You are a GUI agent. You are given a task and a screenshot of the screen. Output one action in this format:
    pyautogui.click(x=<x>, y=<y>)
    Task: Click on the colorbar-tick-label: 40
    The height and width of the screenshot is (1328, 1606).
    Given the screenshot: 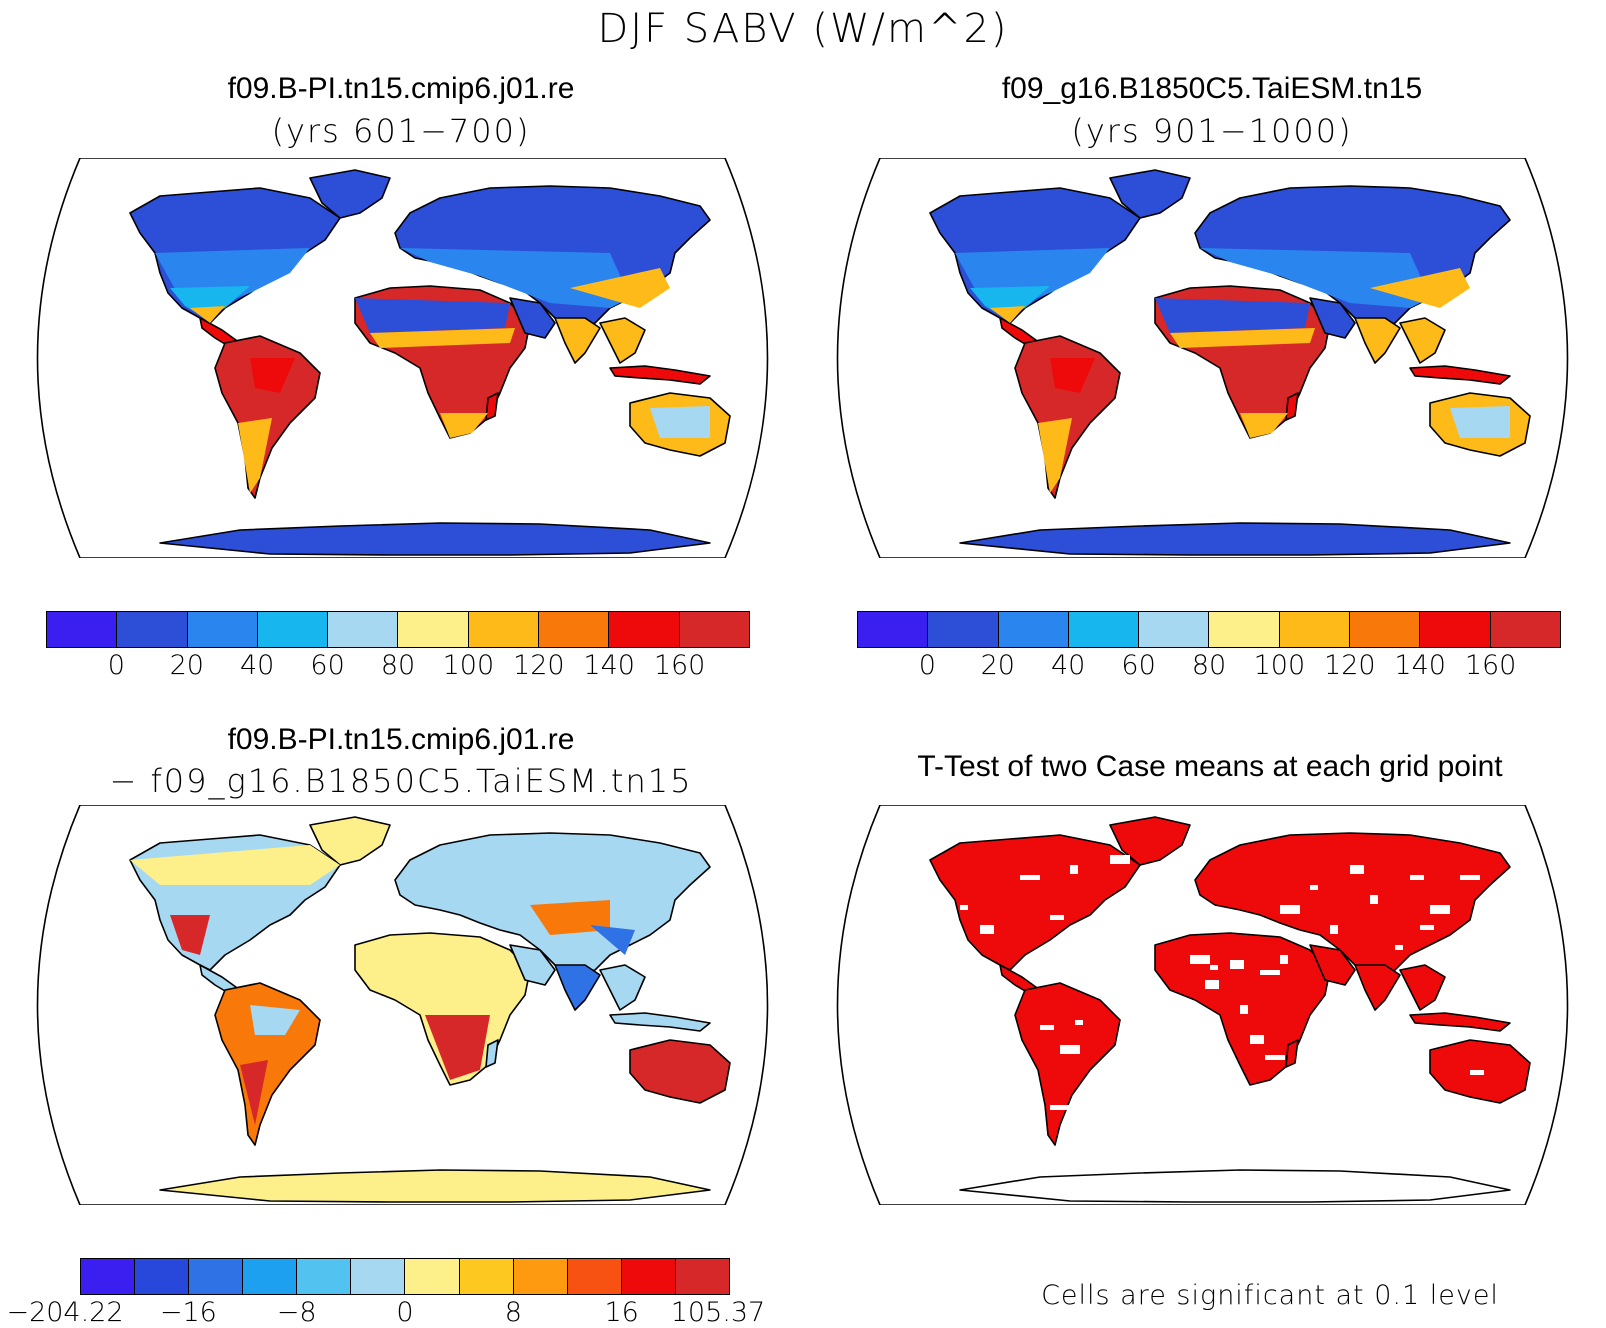 What is the action you would take?
    pyautogui.click(x=1068, y=665)
    